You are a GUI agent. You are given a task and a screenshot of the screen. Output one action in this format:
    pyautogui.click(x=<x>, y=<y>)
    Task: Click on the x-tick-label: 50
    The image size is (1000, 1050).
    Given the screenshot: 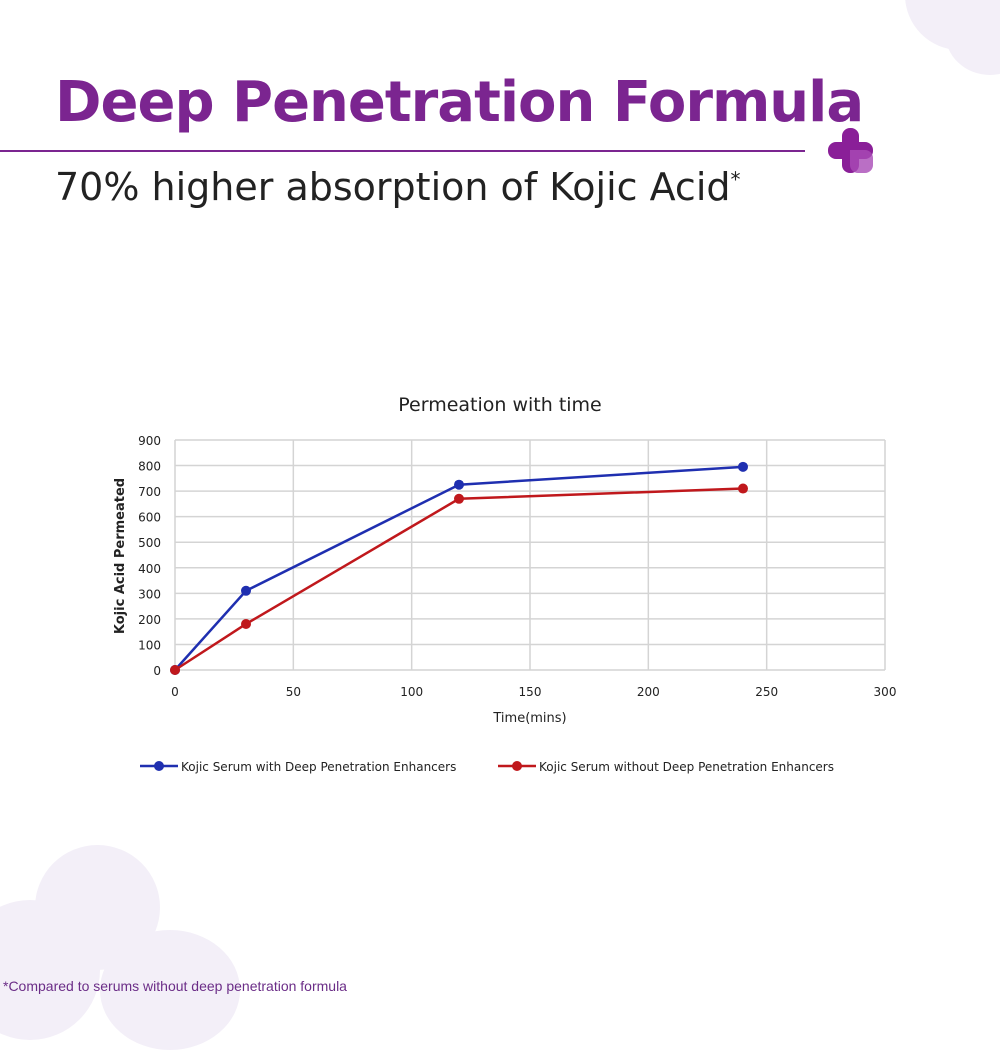 What is the action you would take?
    pyautogui.click(x=293, y=692)
    